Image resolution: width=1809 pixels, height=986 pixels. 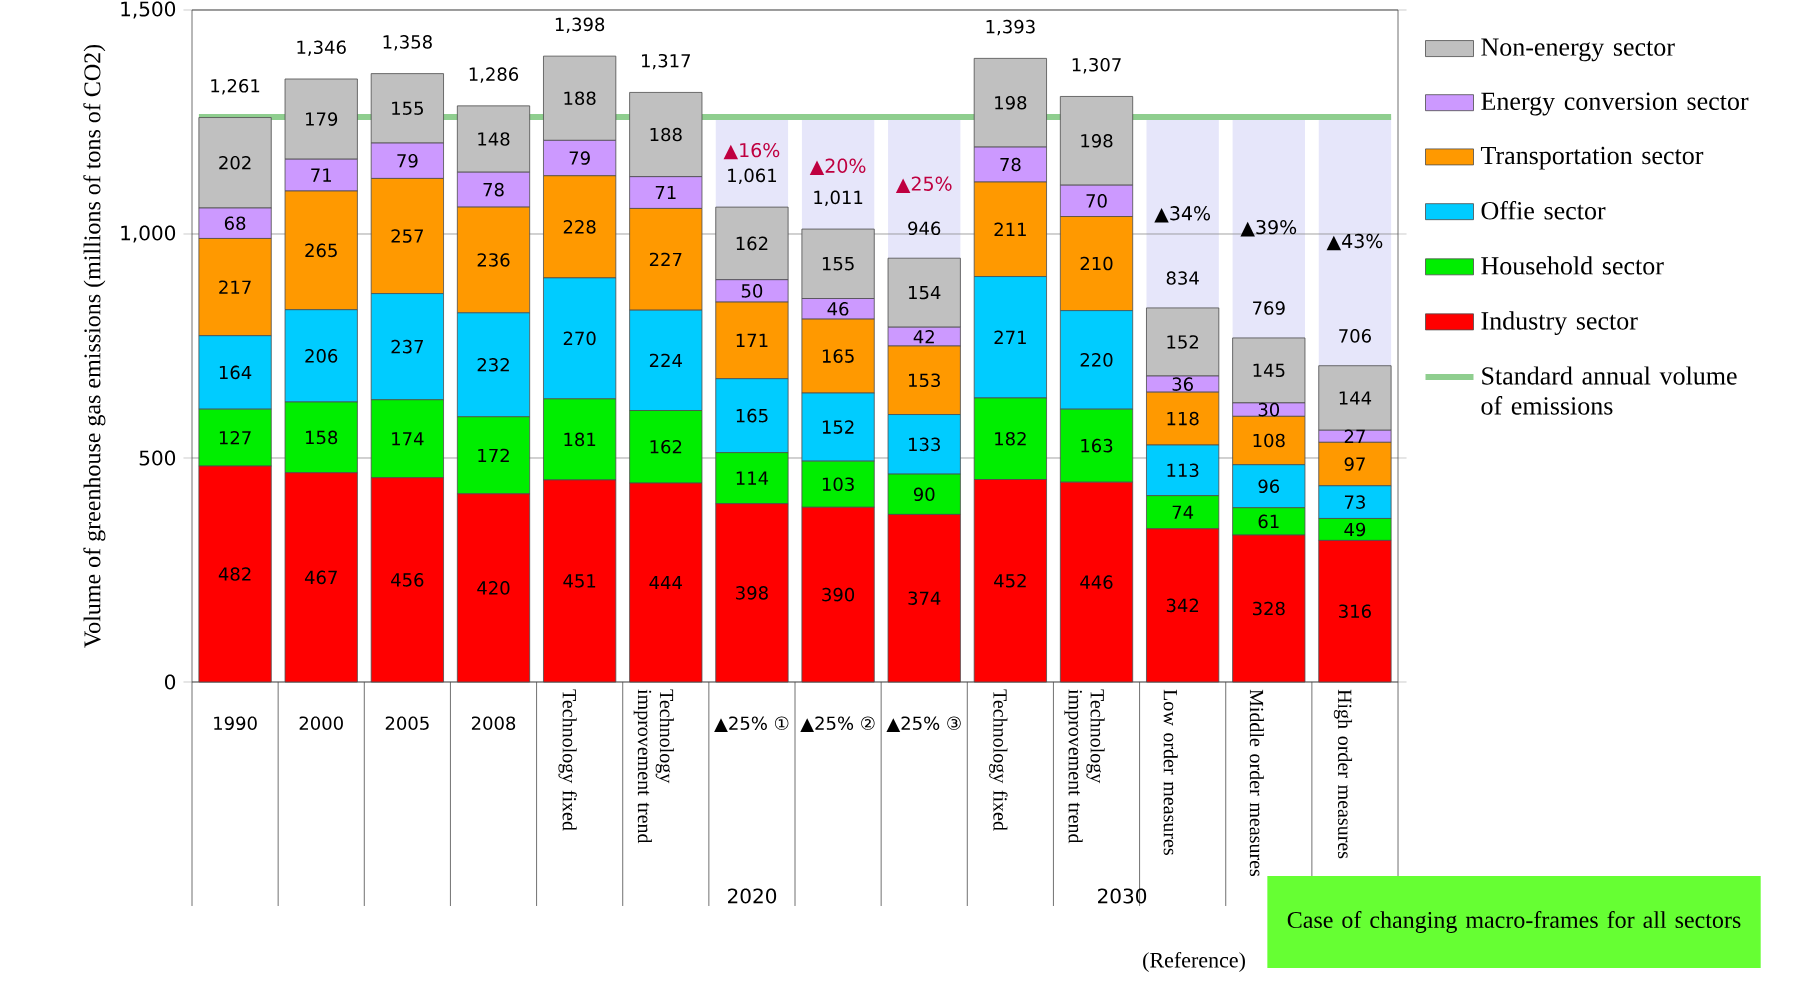 I want to click on data-label: 271, so click(x=1010, y=337).